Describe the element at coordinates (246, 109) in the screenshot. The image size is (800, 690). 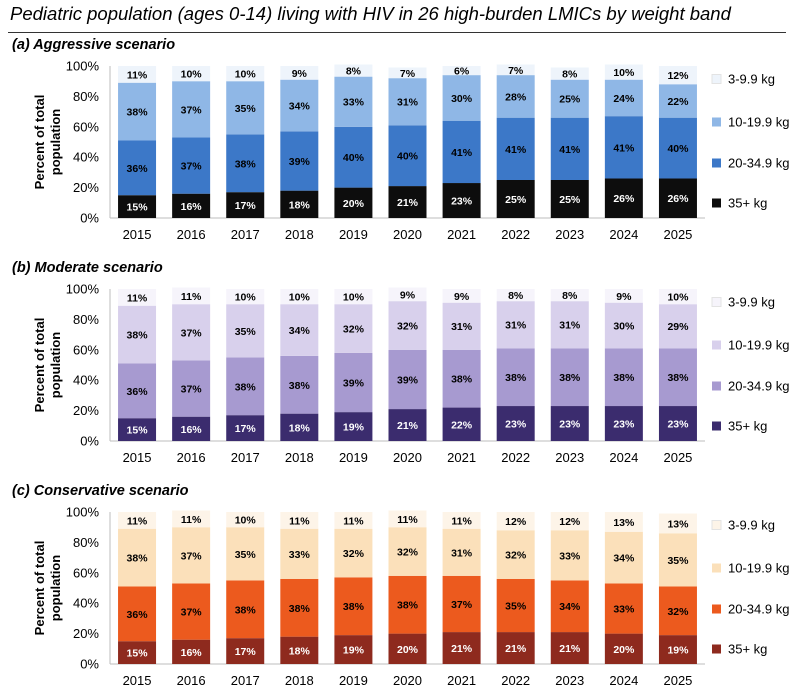
I see `data-label: 35%` at that location.